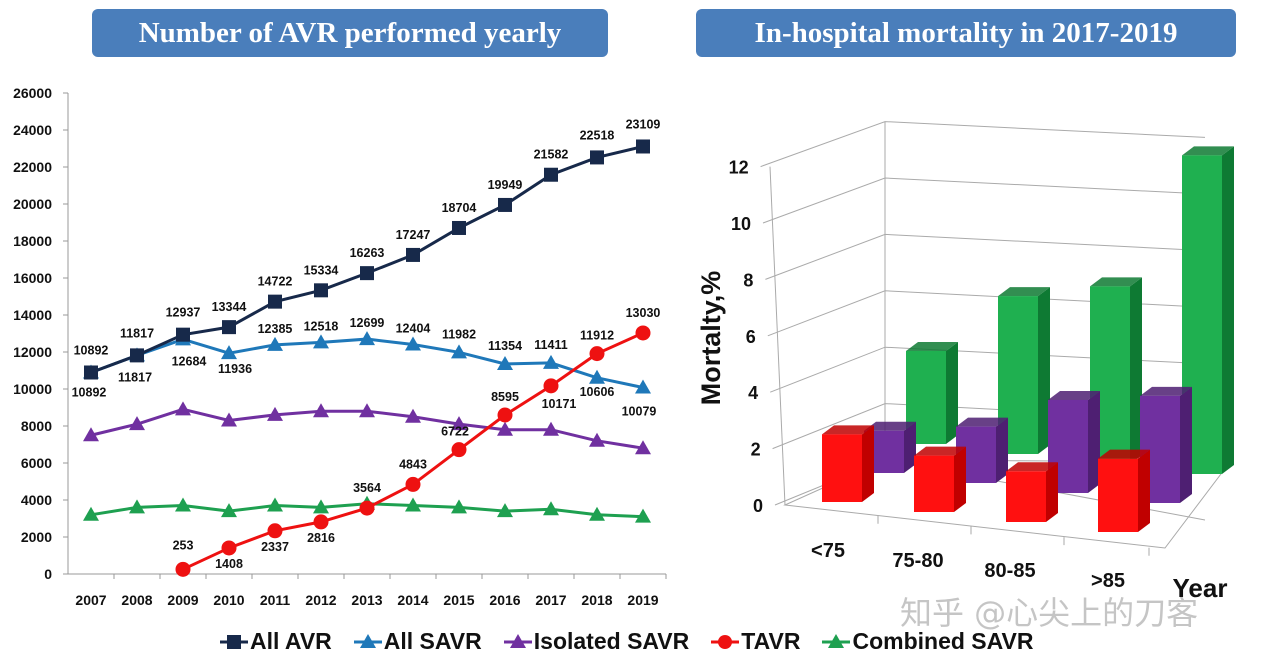  Describe the element at coordinates (367, 488) in the screenshot. I see `data-label: 3564` at that location.